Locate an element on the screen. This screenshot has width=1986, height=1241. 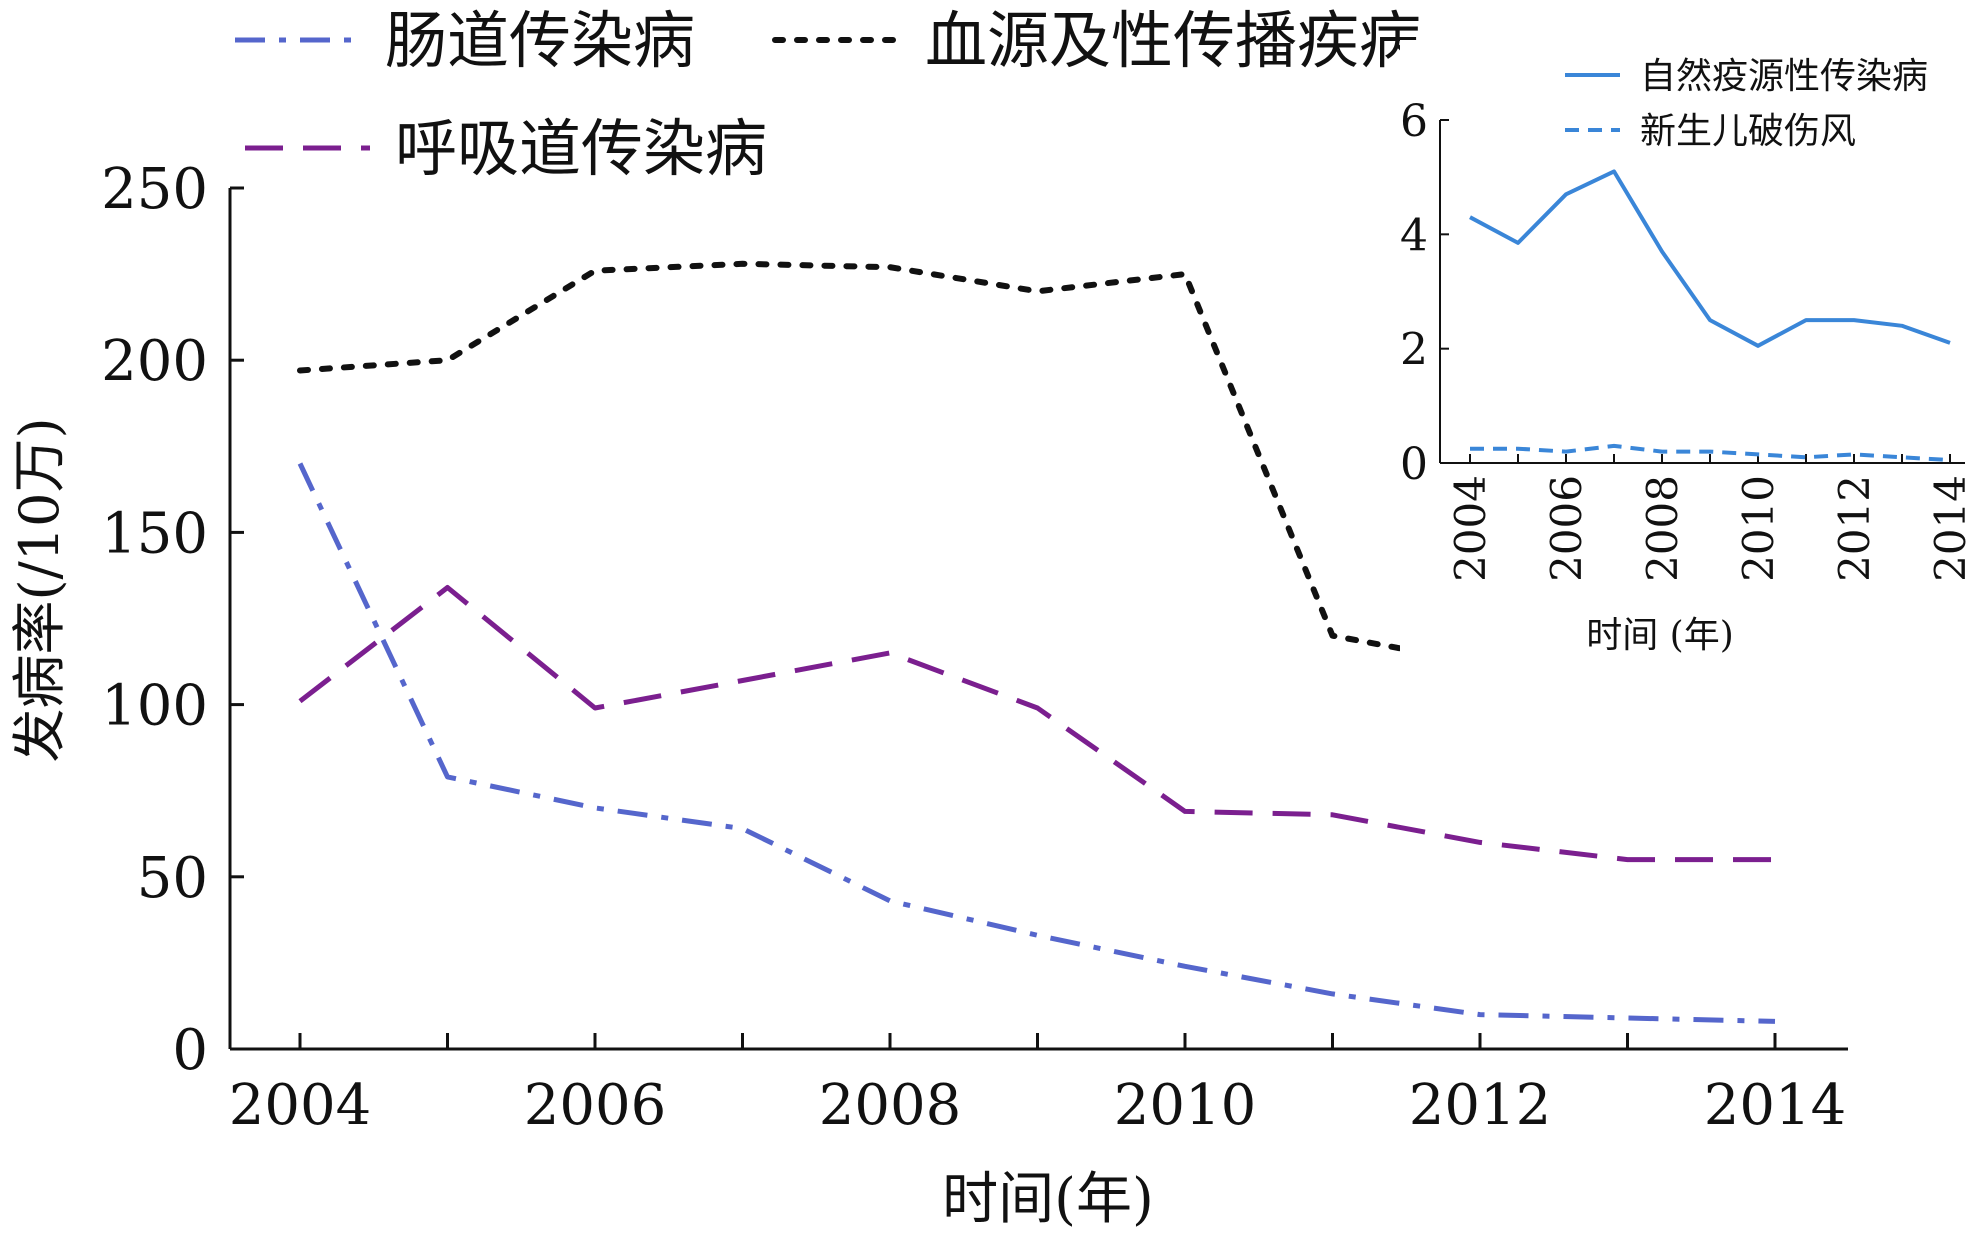
main-y-tick-label: 100 is located at coordinates (154, 706).